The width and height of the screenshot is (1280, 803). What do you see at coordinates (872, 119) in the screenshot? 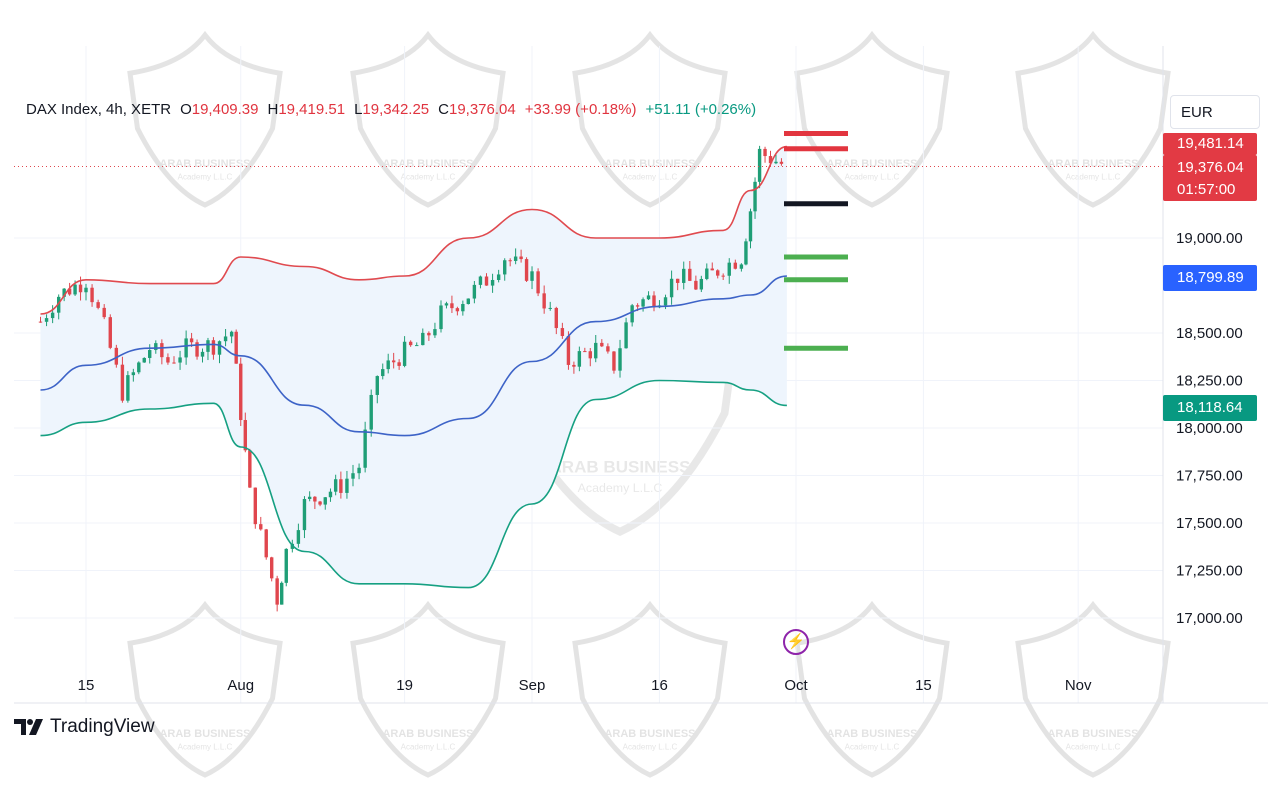
I see `watermark-shield-3: ARAB BUSINESS Academy L.L.C` at bounding box center [872, 119].